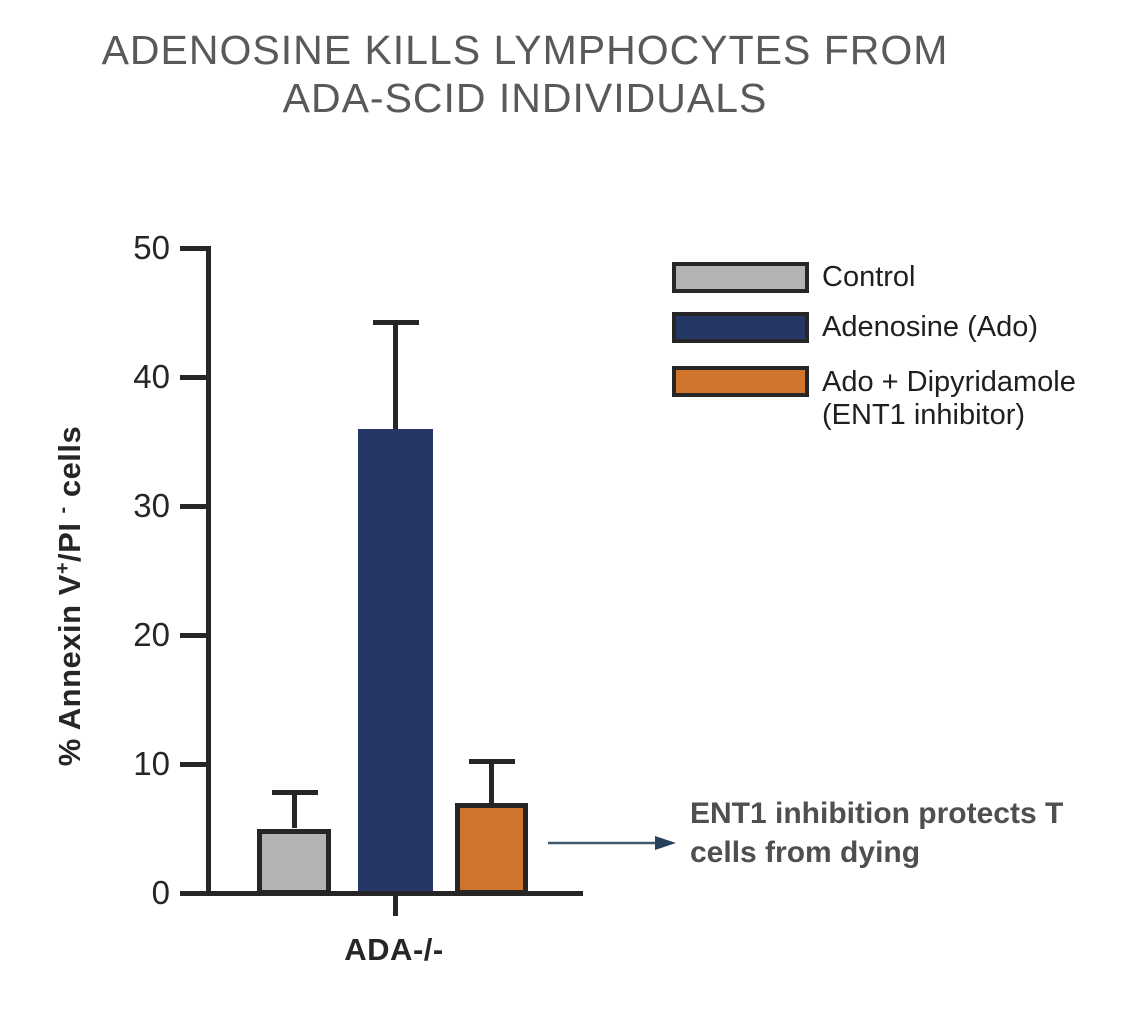  Describe the element at coordinates (151, 505) in the screenshot. I see `y-tick-label: 30` at that location.